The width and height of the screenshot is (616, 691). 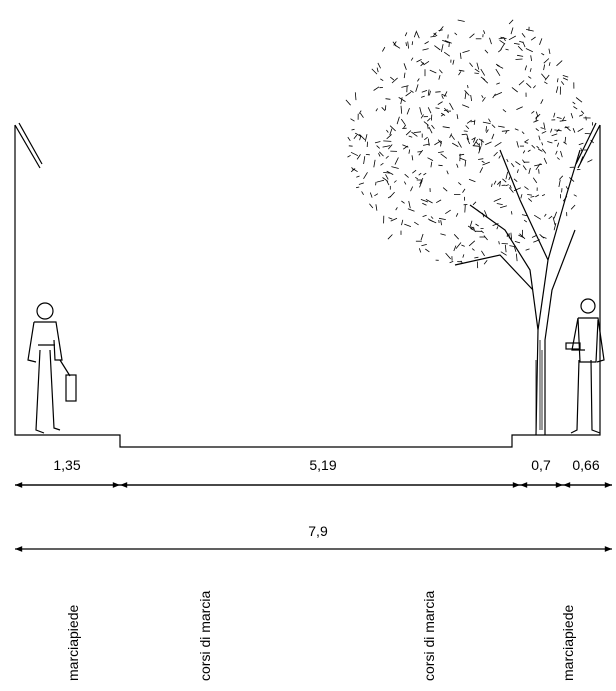 What do you see at coordinates (429, 636) in the screenshot?
I see `zone-label: corsi di marcia` at bounding box center [429, 636].